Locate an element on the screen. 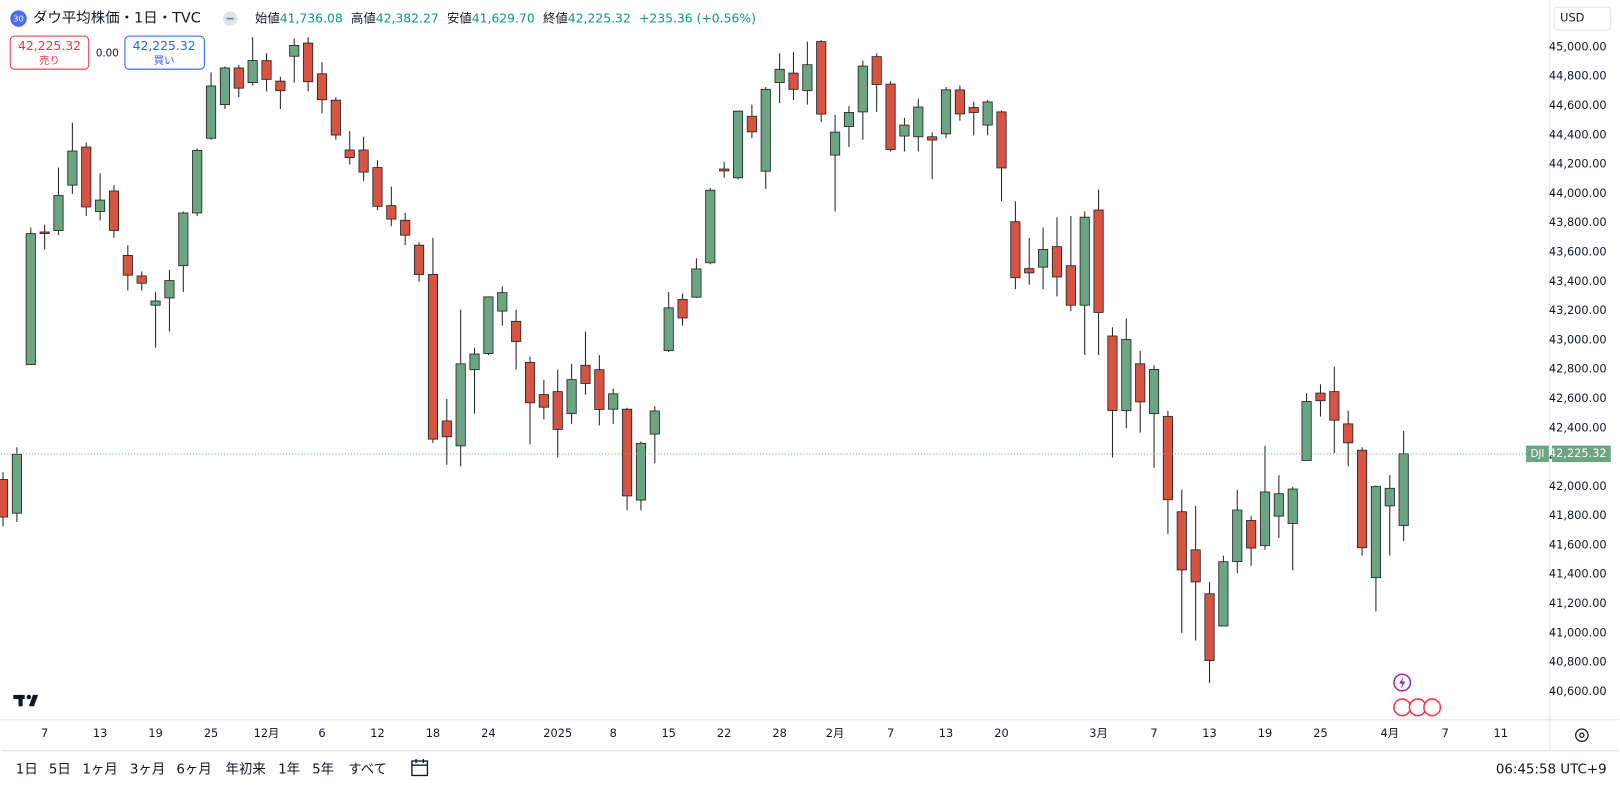 This screenshot has height=792, width=1620. date-range-icon is located at coordinates (420, 767).